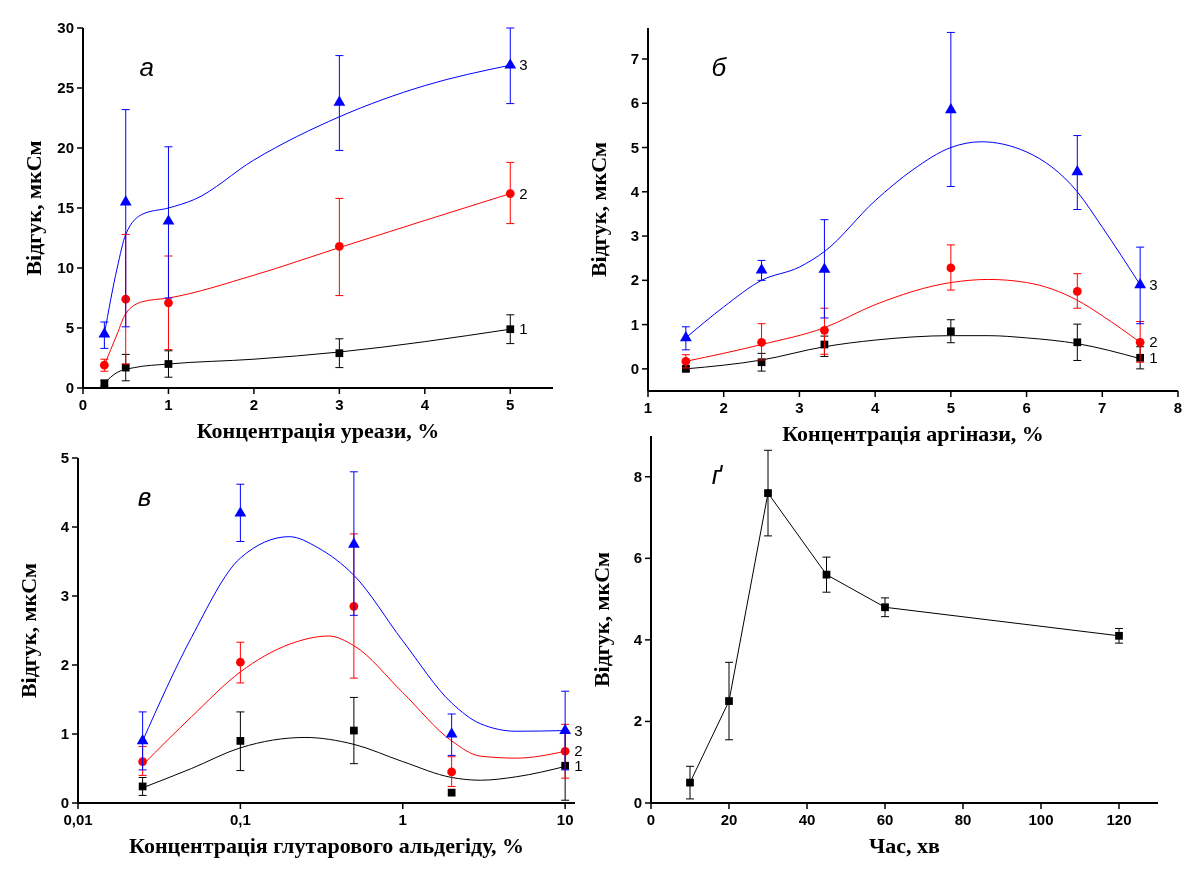 The image size is (1184, 873). What do you see at coordinates (240, 819) in the screenshot?
I see `x-tick-label: 0,1` at bounding box center [240, 819].